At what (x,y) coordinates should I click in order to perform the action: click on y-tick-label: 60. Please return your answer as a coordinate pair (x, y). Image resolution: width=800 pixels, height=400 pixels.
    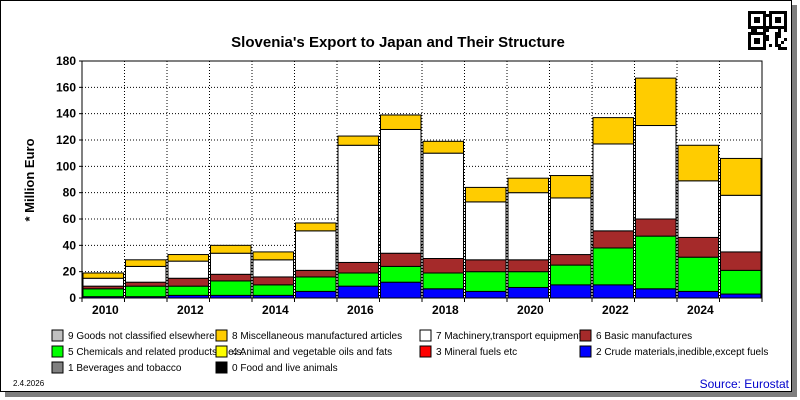
    Looking at the image, I should click on (70, 219).